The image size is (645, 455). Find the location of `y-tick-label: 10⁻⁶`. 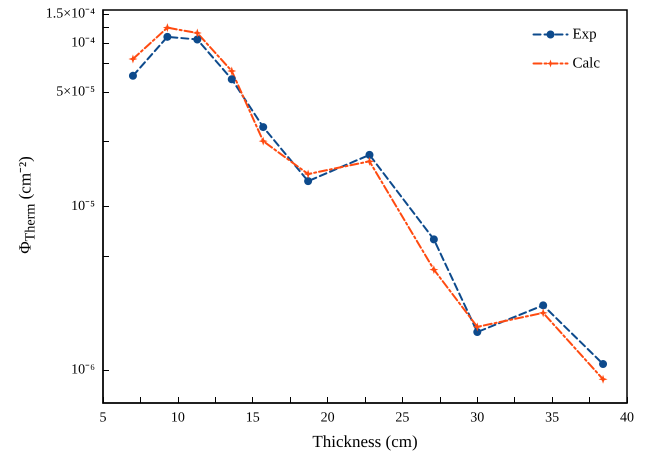

y-tick-label: 10⁻⁶ is located at coordinates (83, 370).